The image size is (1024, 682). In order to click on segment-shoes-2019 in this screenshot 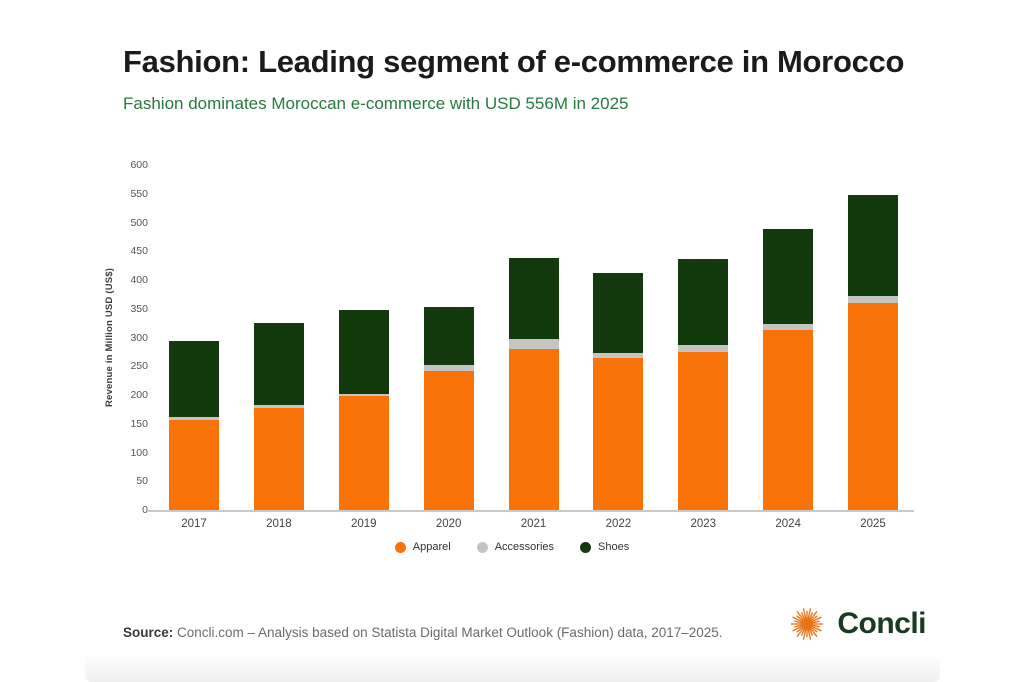, I will do `click(363, 352)`.